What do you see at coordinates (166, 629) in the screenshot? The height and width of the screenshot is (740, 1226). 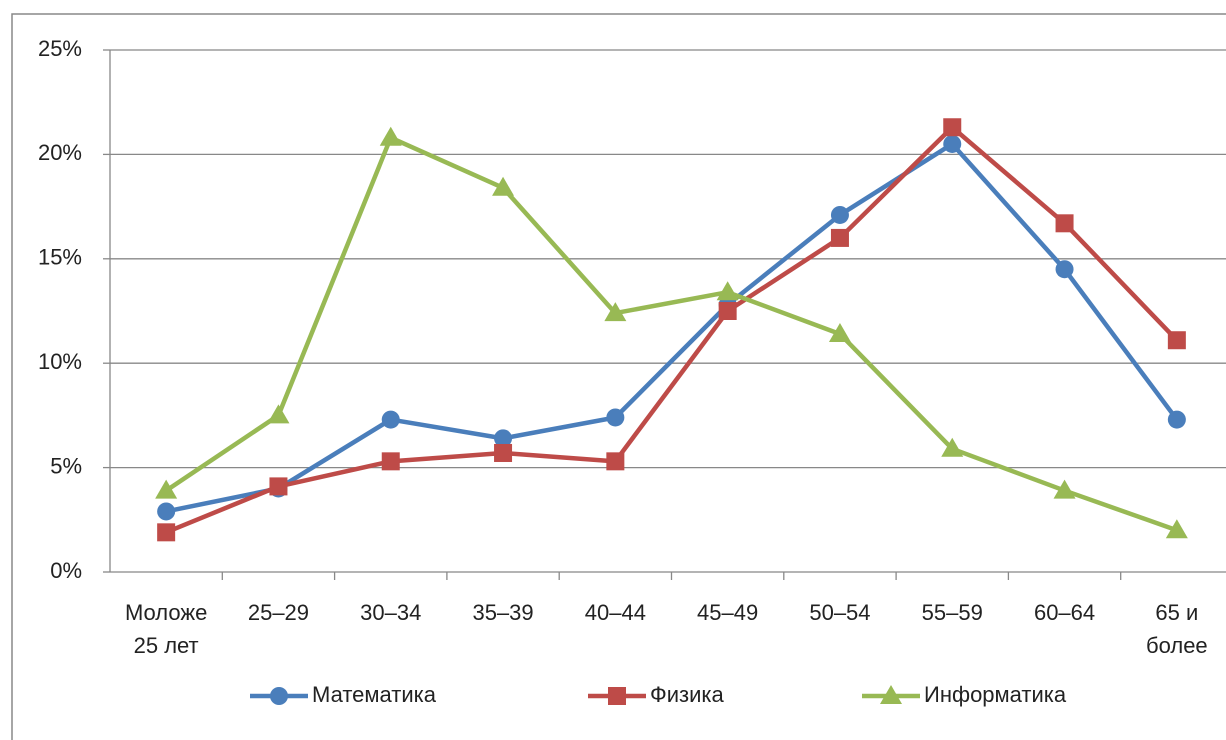 I see `x-tick-label: Моложе 25 лет` at bounding box center [166, 629].